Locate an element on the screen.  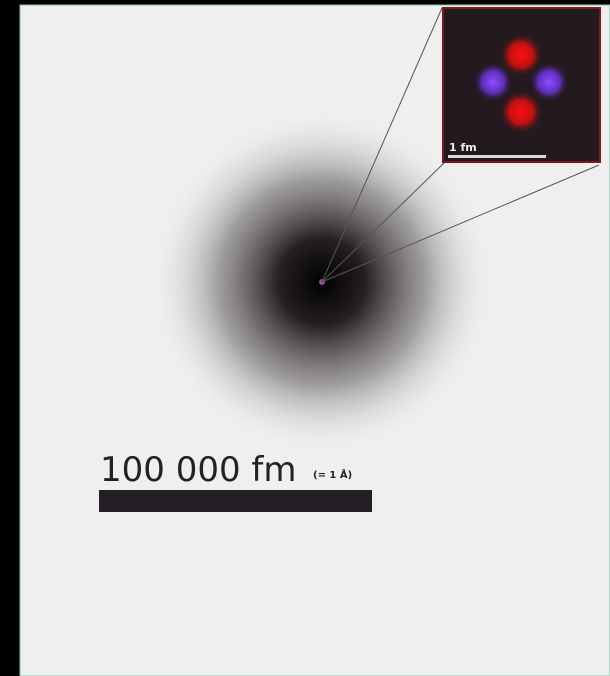
inset-scale-bar is located at coordinates (497, 156).